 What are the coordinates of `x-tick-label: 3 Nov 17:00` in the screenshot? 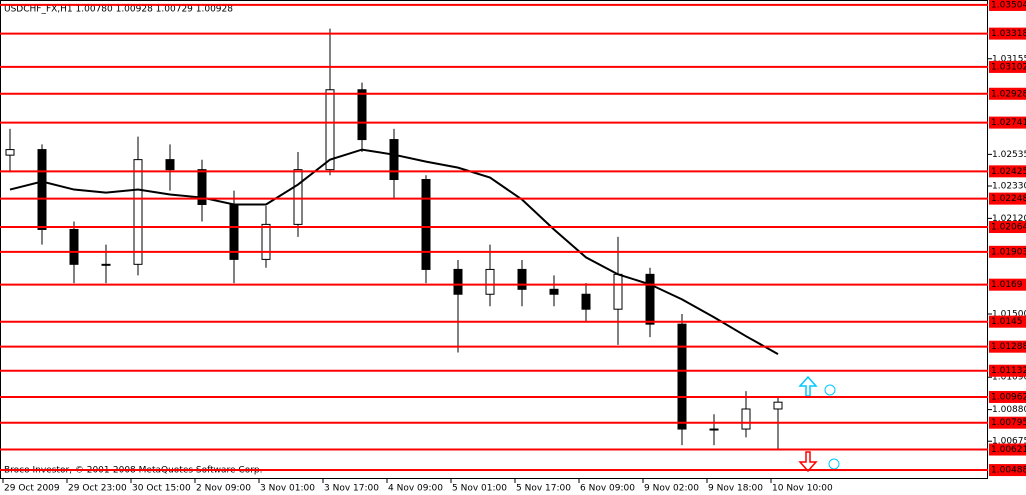 It's located at (351, 489).